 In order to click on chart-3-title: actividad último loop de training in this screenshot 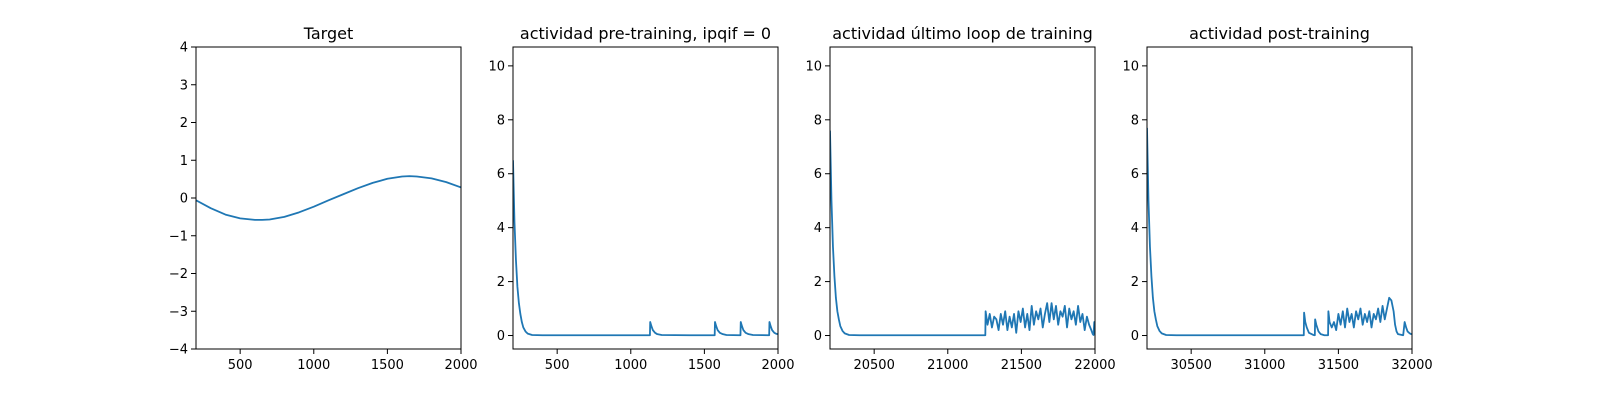, I will do `click(962, 33)`.